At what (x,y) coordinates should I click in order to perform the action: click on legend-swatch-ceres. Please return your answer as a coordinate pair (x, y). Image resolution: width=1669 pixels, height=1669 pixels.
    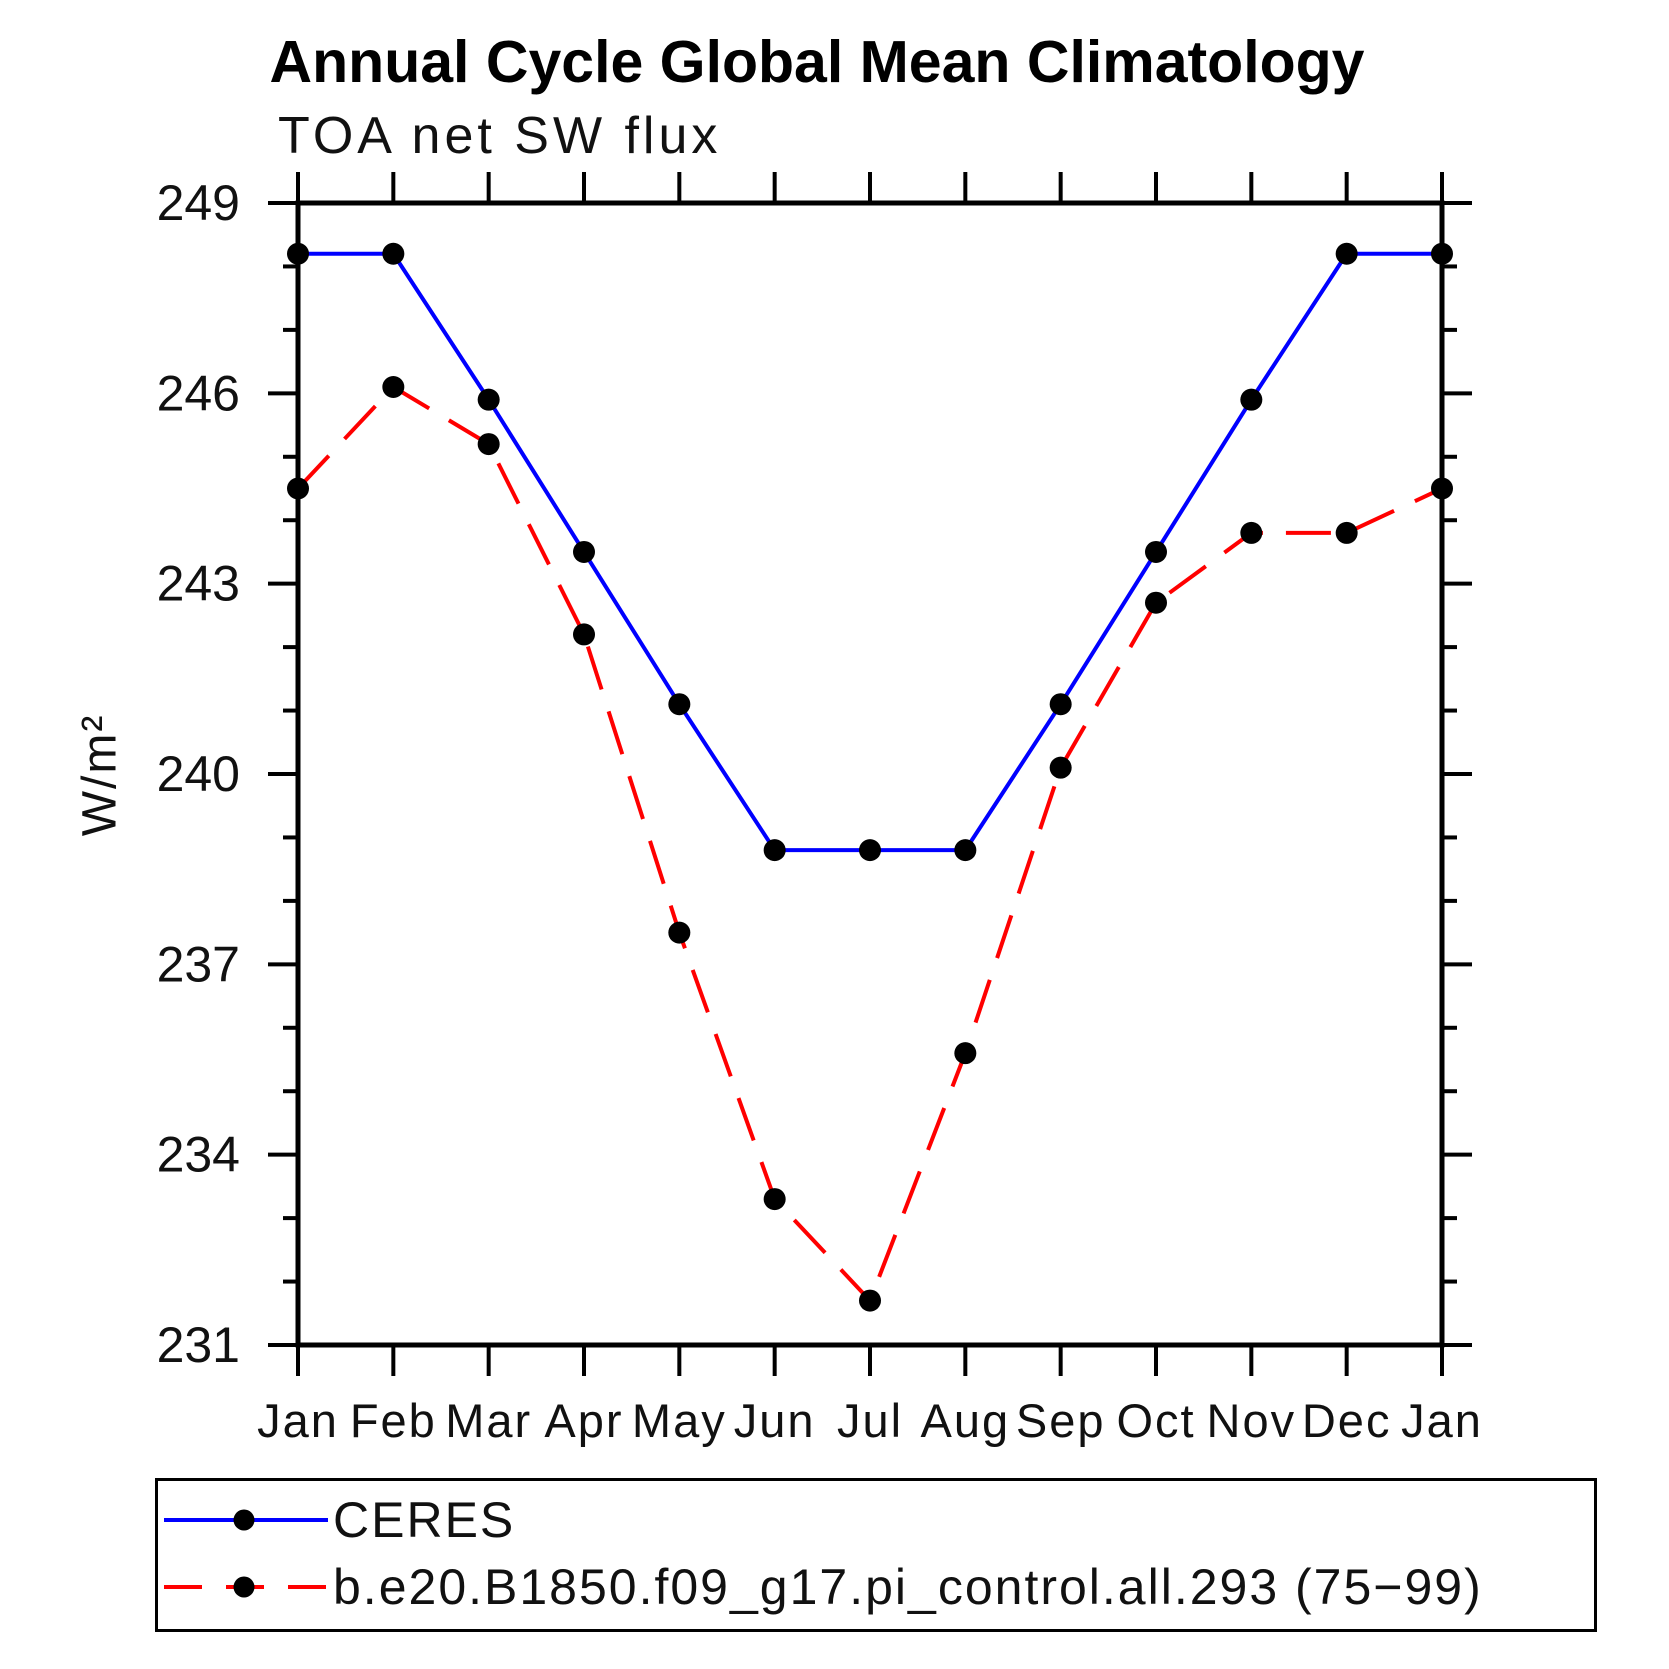
    Looking at the image, I should click on (246, 1520).